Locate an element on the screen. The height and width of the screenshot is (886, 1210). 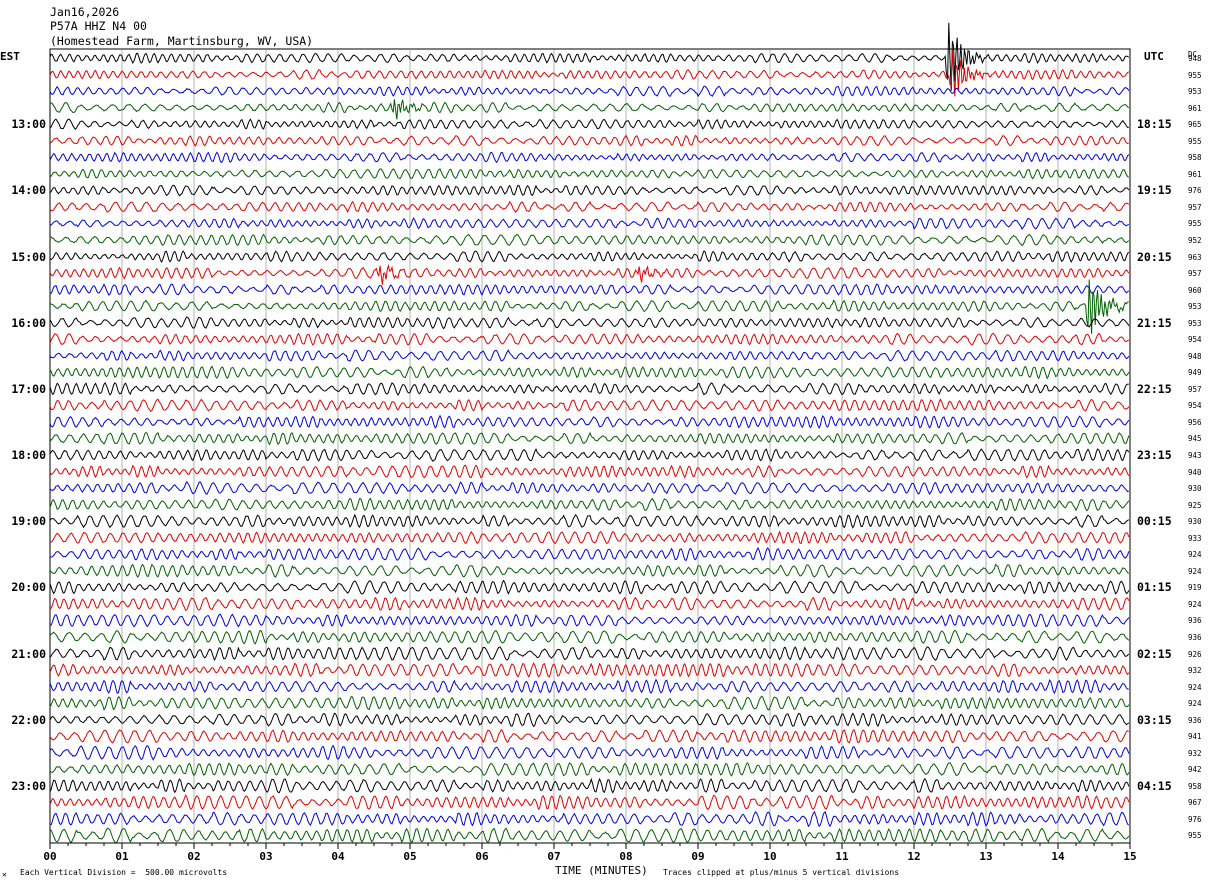
x-tick-label-00: 00 is located at coordinates (49, 856).